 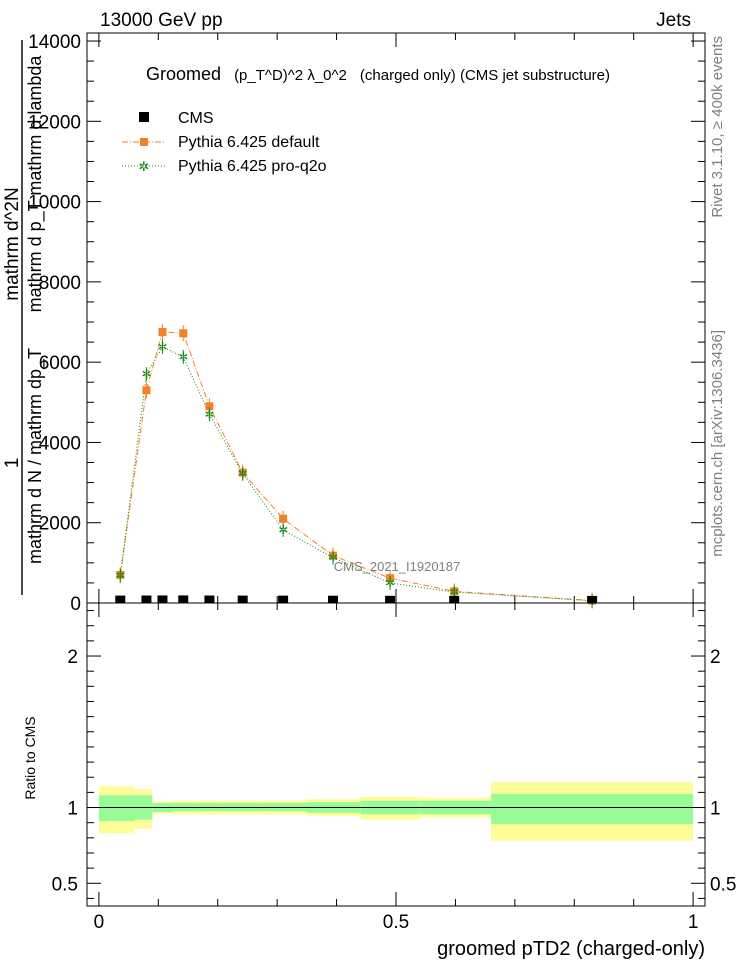 I want to click on x-tick-label: 1, so click(x=693, y=922).